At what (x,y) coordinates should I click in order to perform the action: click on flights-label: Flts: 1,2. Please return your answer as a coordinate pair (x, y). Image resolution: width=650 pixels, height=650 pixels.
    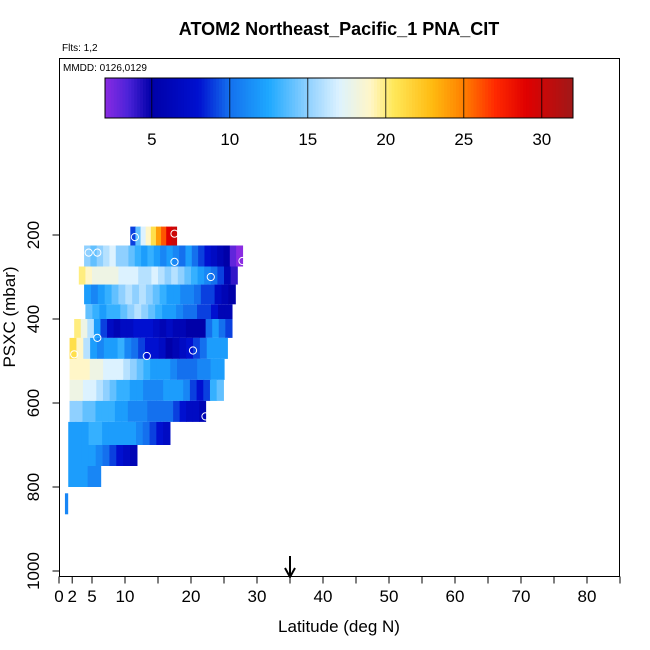
    Looking at the image, I should click on (80, 48).